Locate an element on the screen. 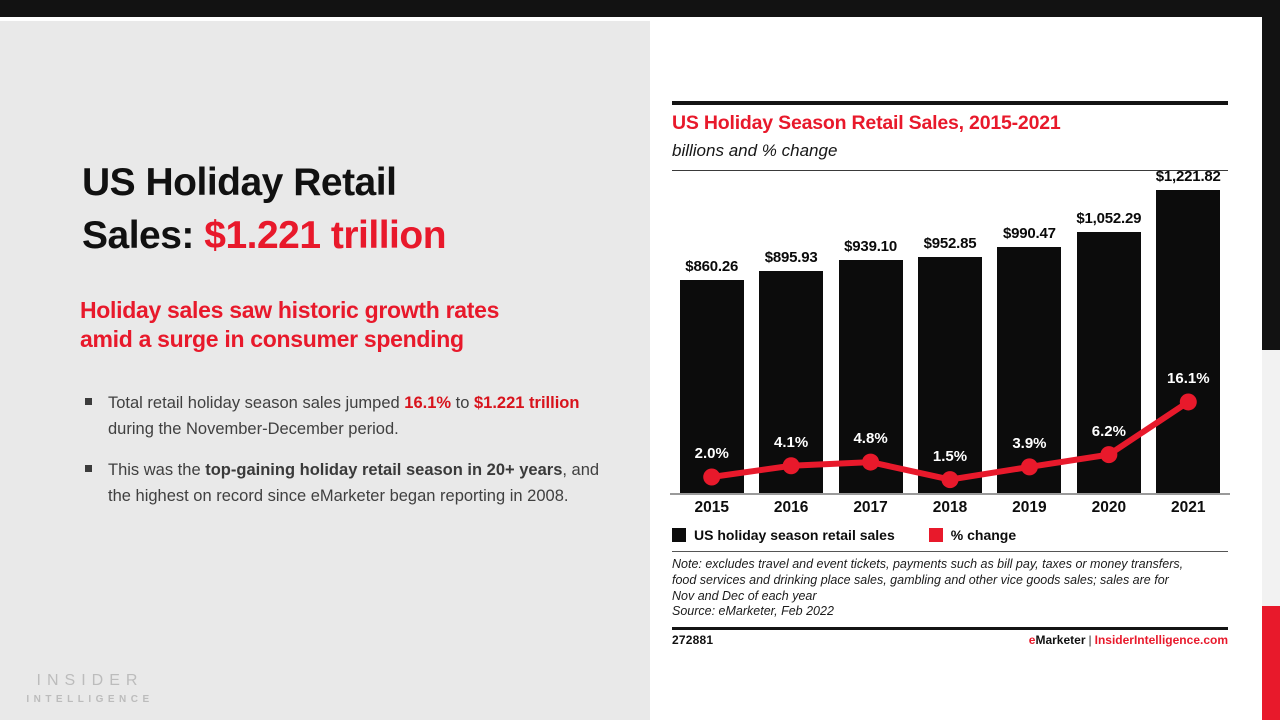 This screenshot has width=1280, height=720. bar-2017 is located at coordinates (870, 376).